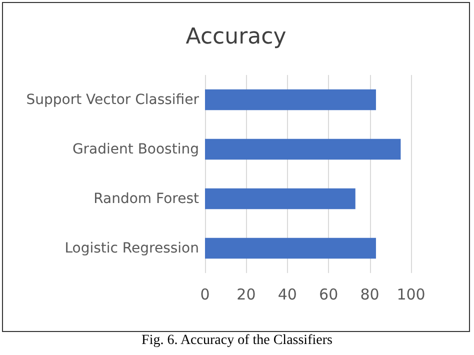 This screenshot has height=355, width=474. I want to click on y-tick-label: Logistic Regression, so click(131, 248).